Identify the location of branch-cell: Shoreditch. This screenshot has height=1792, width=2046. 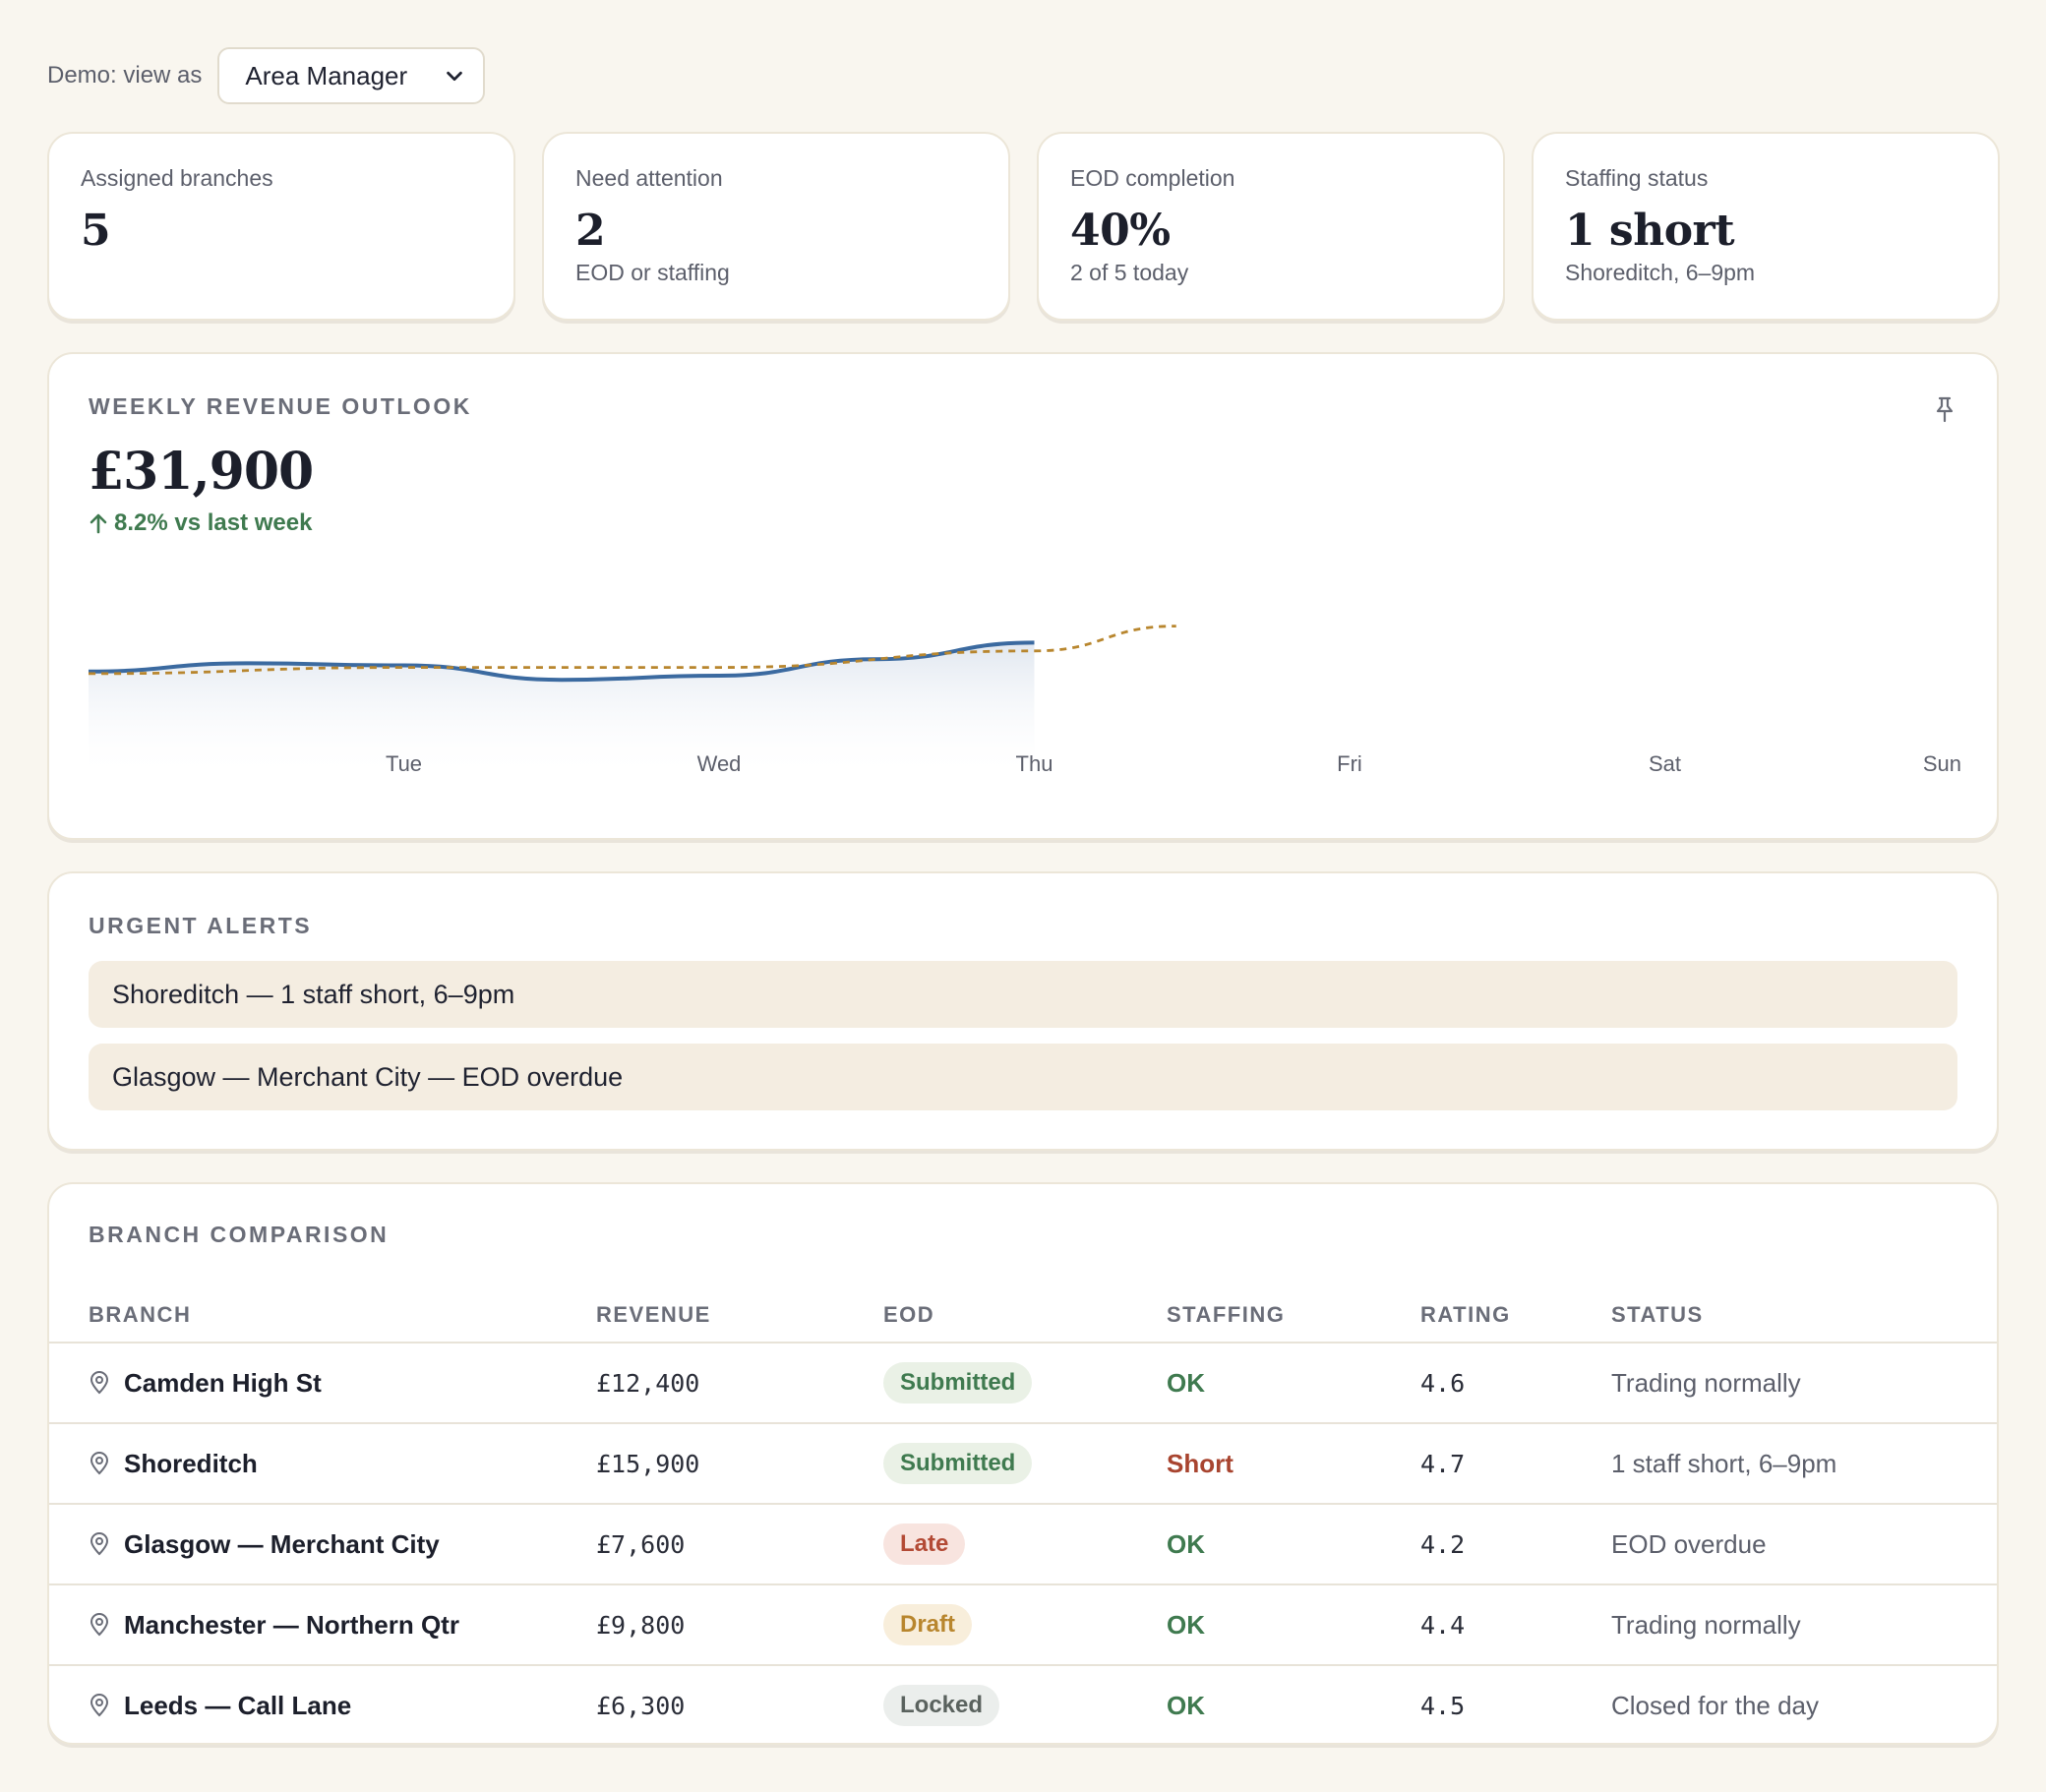
(173, 1463).